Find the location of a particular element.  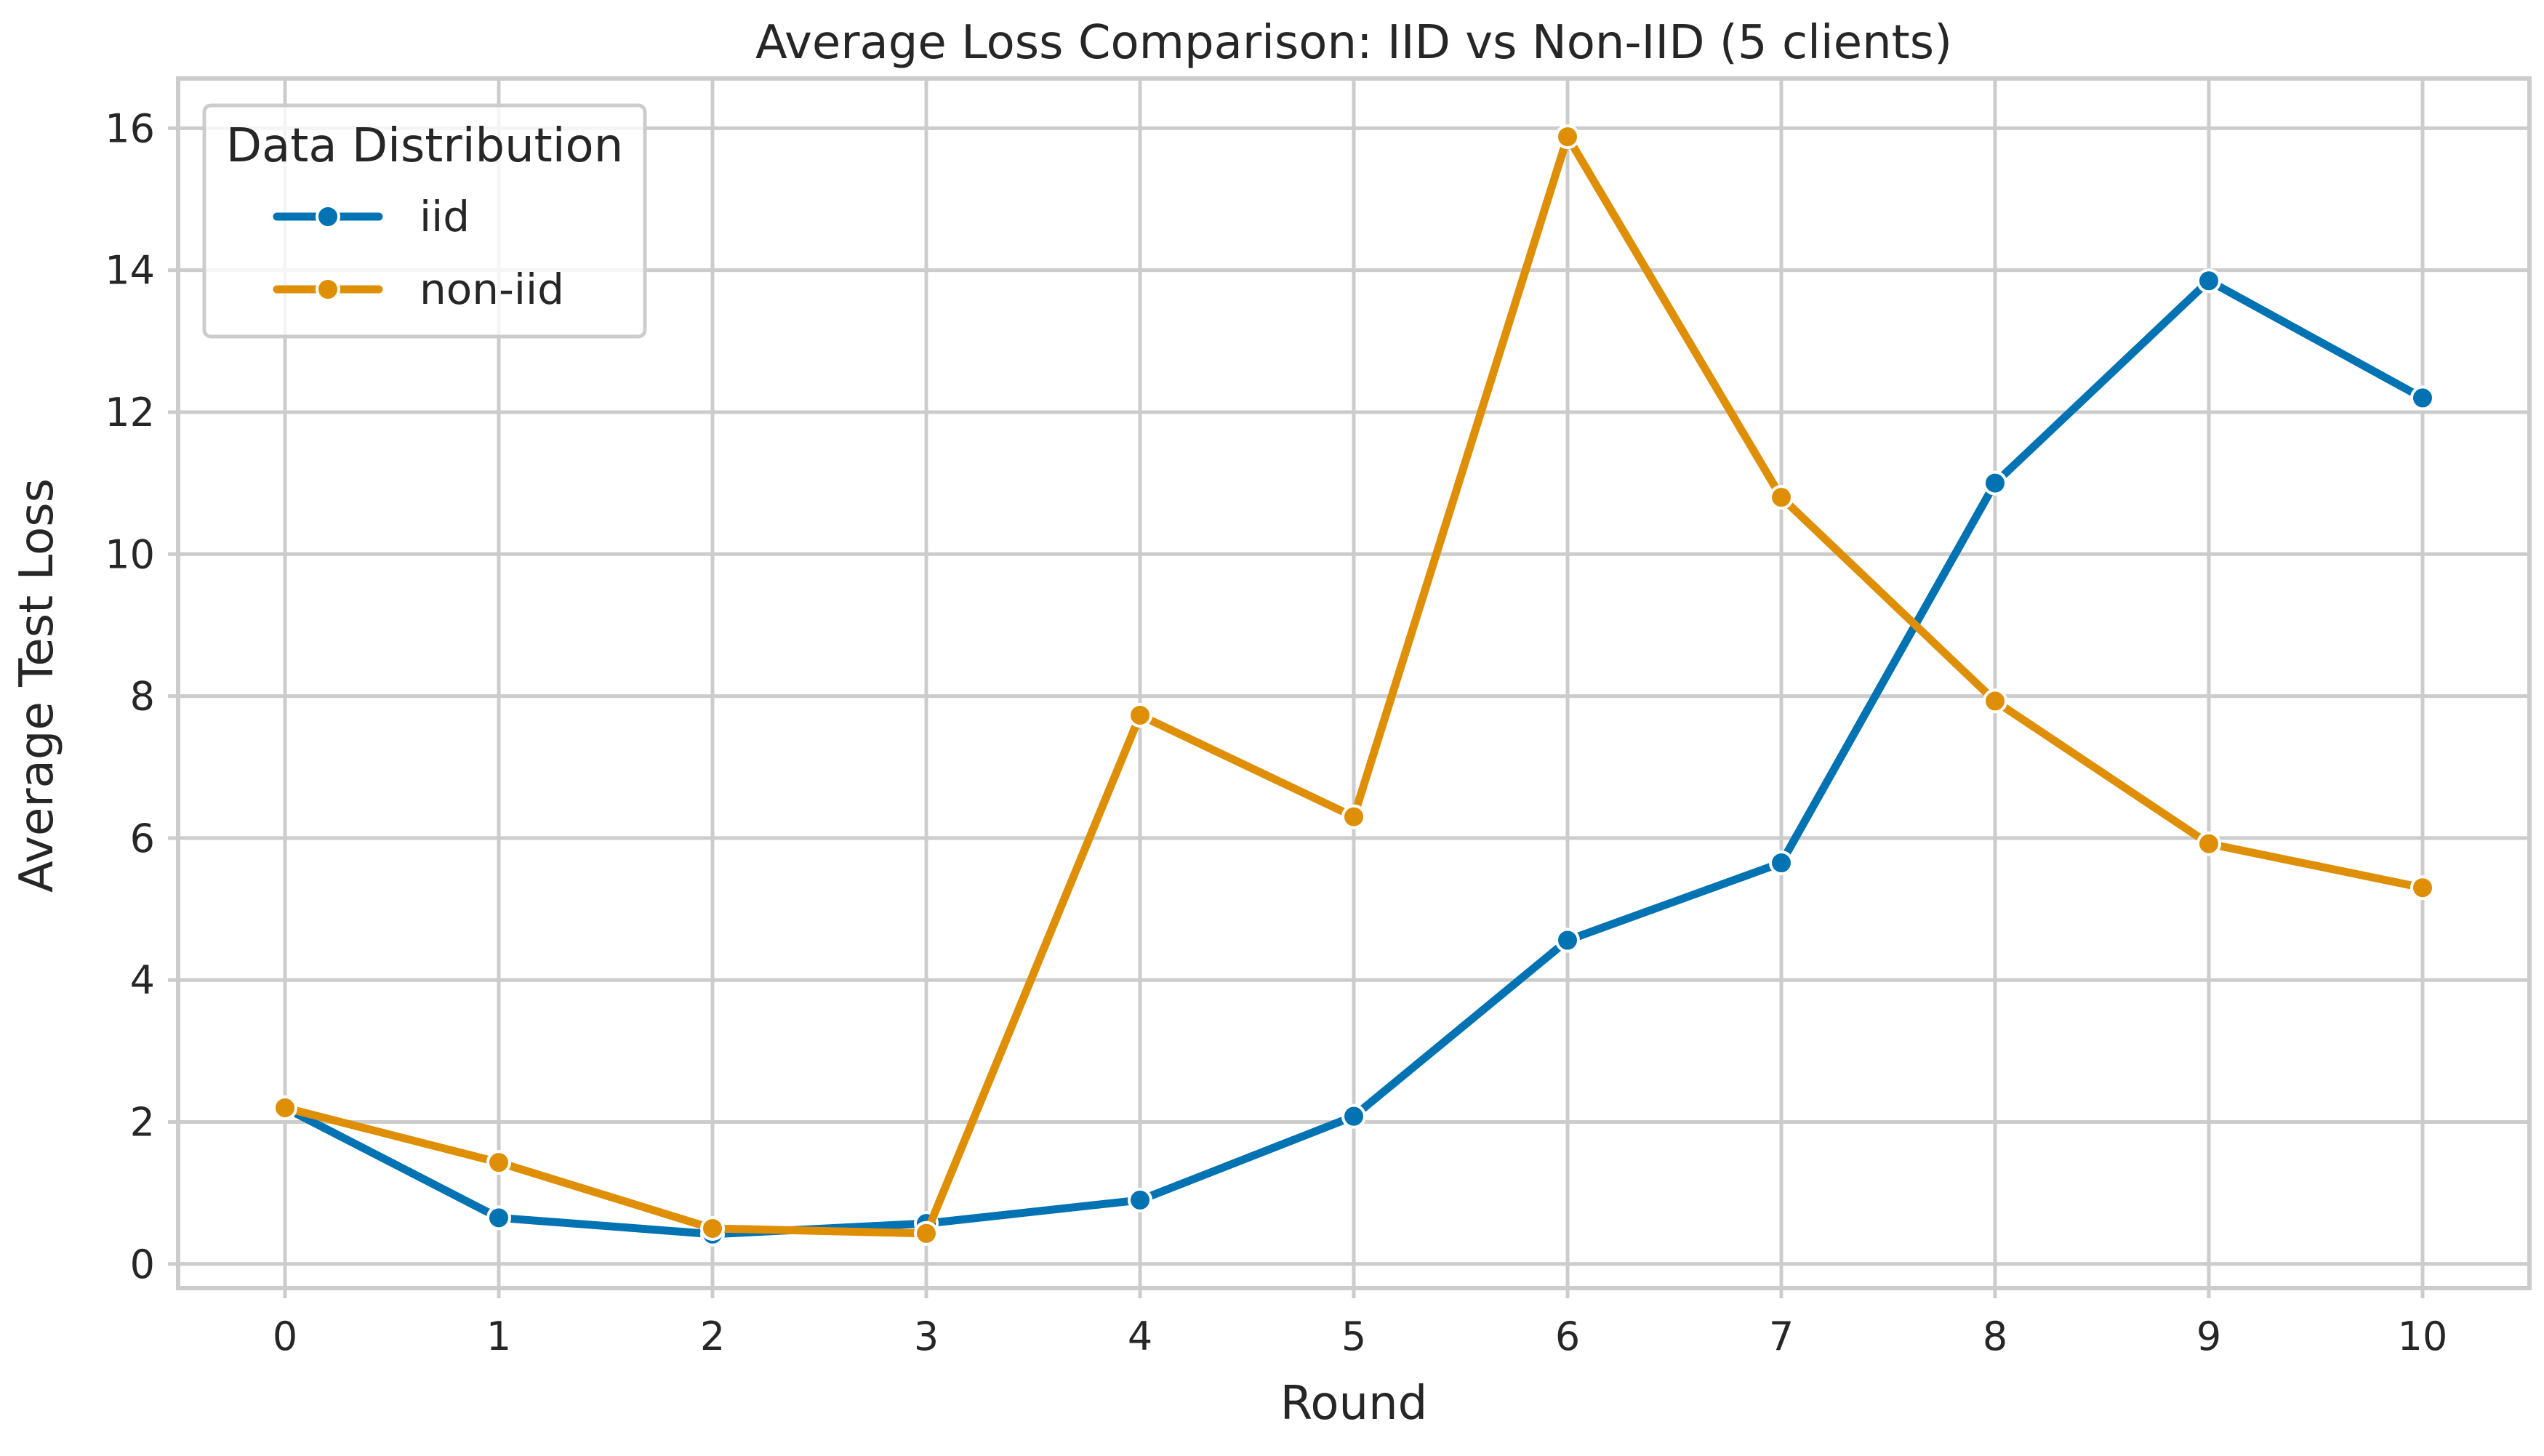

x-tick-label: 2 is located at coordinates (712, 1336).